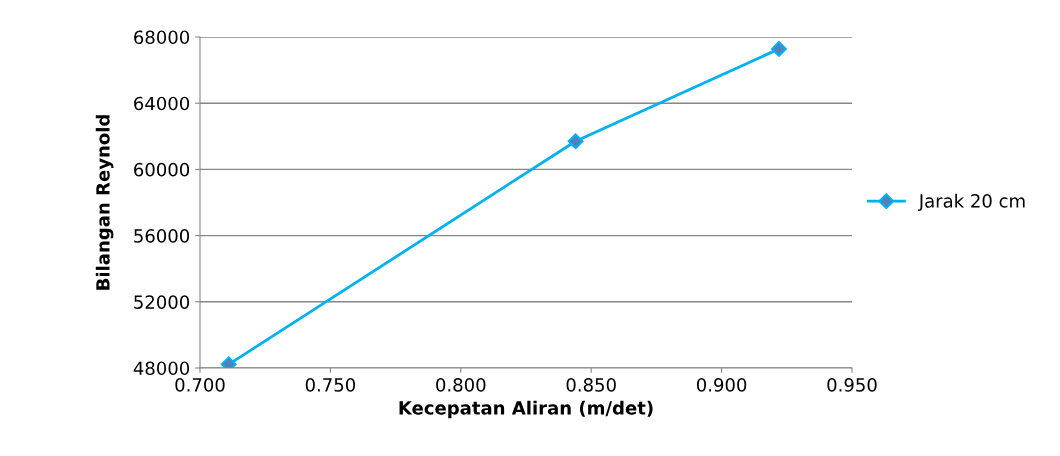  Describe the element at coordinates (330, 385) in the screenshot. I see `x-tick-label: 0.750` at that location.